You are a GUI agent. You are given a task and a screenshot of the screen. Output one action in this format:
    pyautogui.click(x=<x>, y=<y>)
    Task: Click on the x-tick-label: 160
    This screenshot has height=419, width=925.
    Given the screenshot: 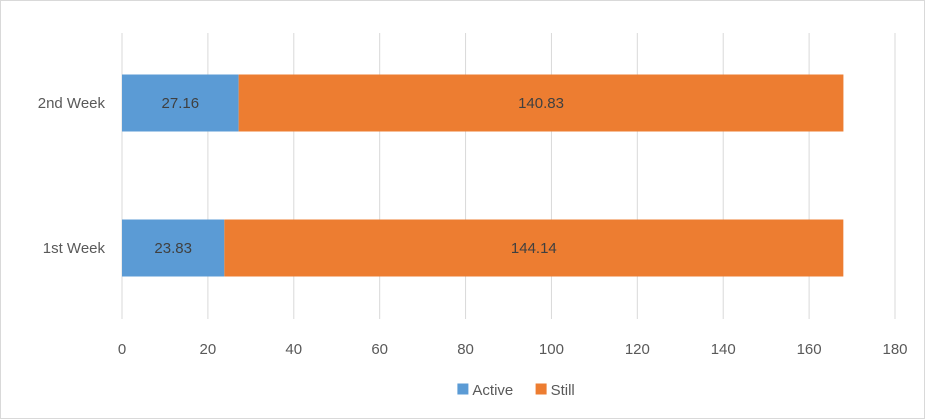 What is the action you would take?
    pyautogui.click(x=809, y=349)
    